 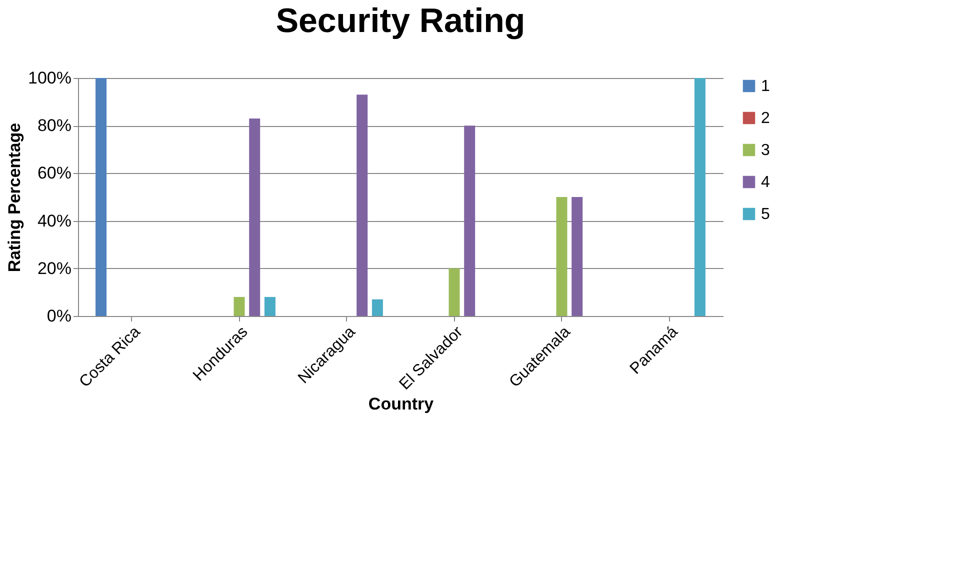 What do you see at coordinates (765, 150) in the screenshot?
I see `legend-label: 3` at bounding box center [765, 150].